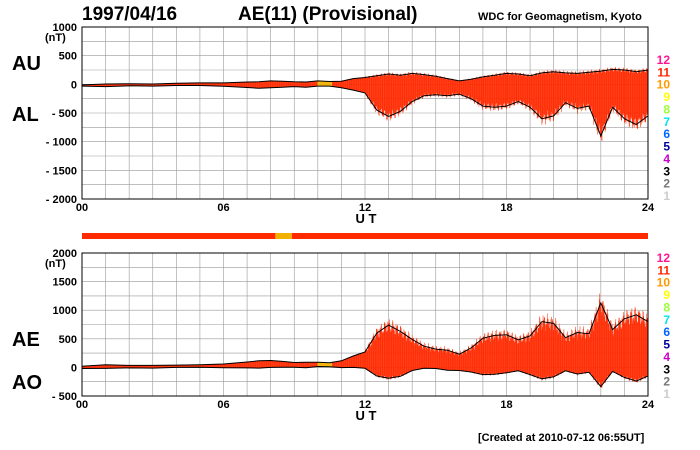 The image size is (700, 450). What do you see at coordinates (26, 340) in the screenshot?
I see `ae-label: AE` at bounding box center [26, 340].